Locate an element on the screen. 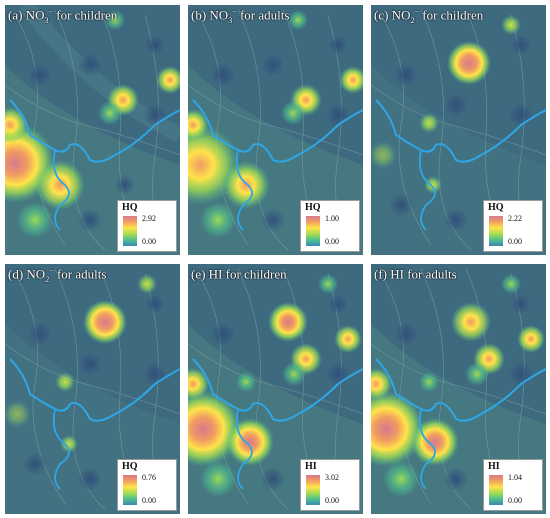  legend-max: 2.92 is located at coordinates (149, 218).